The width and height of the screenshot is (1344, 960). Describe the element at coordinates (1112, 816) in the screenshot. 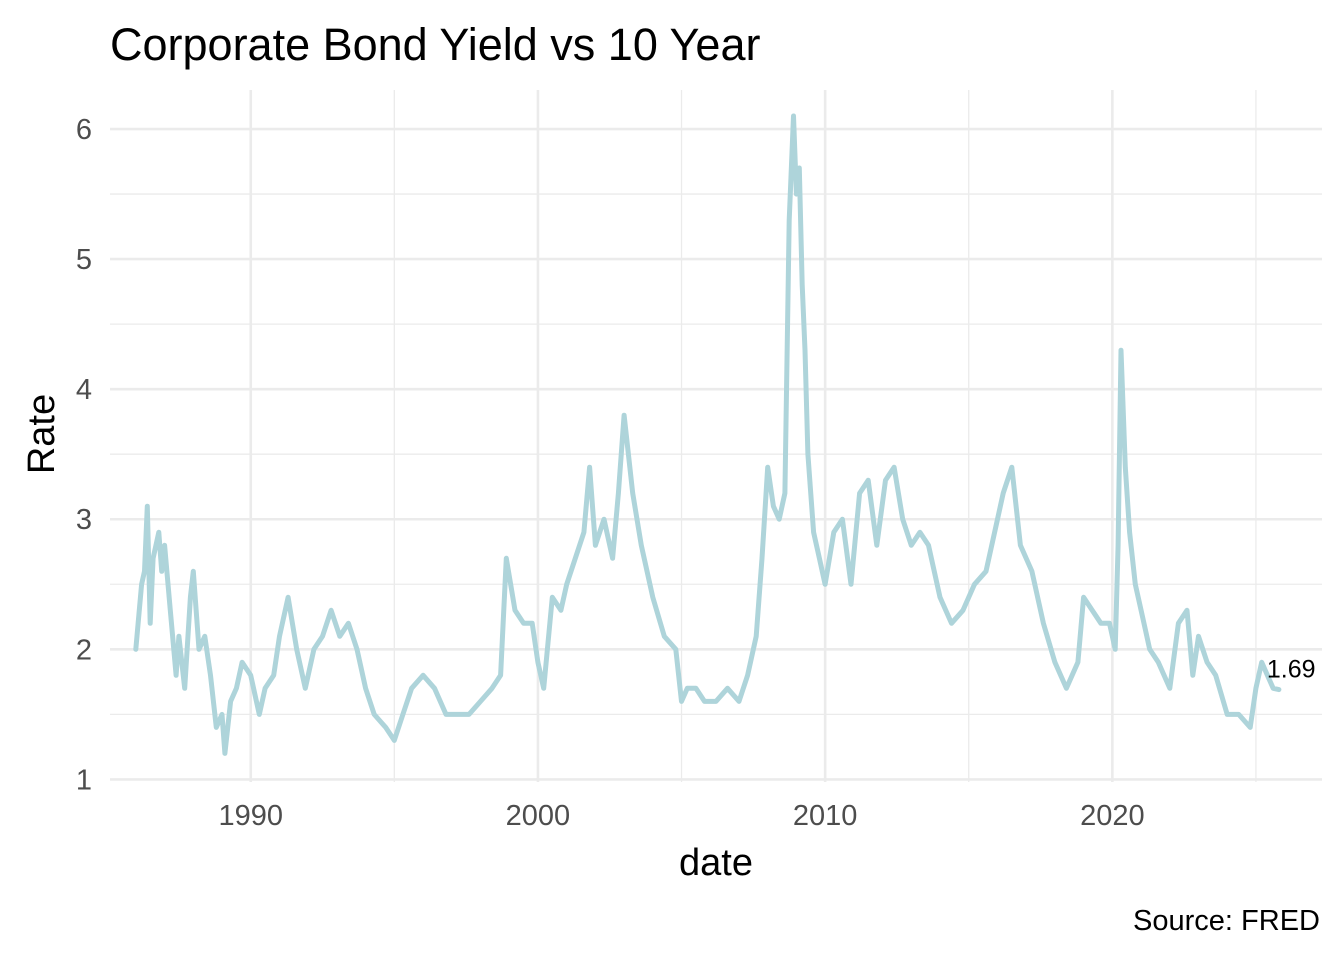

I see `x-tick-label: 2020` at that location.